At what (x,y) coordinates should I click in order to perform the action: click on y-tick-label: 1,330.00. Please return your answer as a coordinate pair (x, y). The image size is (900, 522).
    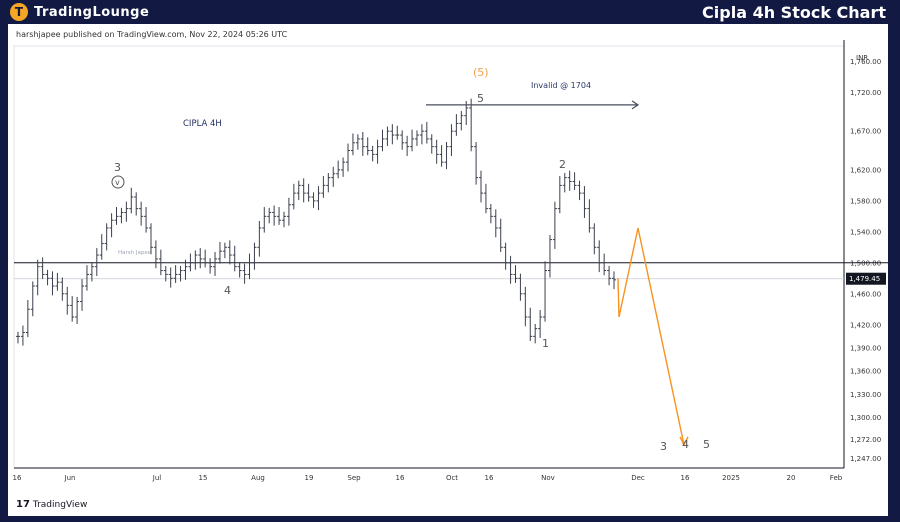
    Looking at the image, I should click on (865, 395).